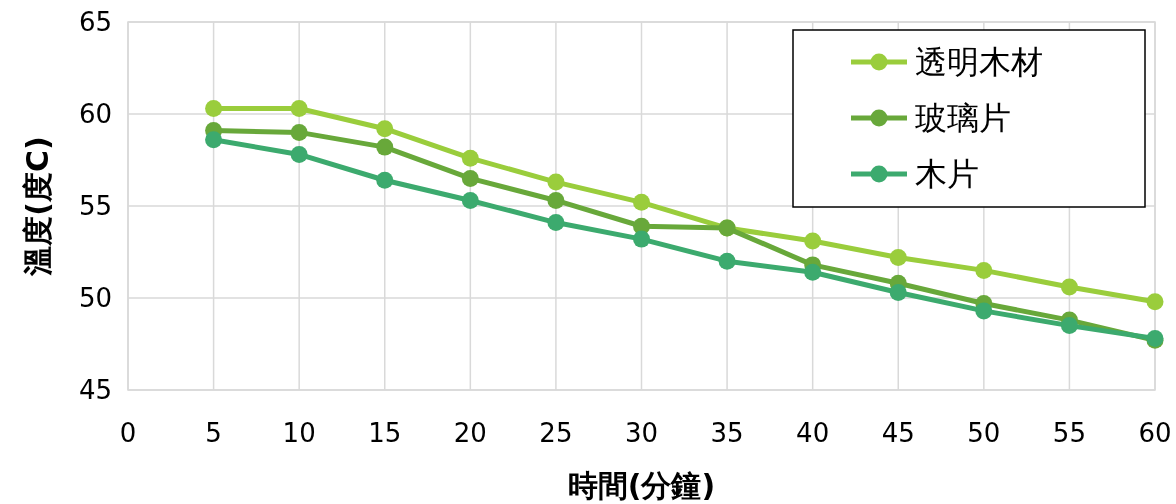 Image resolution: width=1176 pixels, height=504 pixels. I want to click on legend-label: 玻璃片, so click(963, 118).